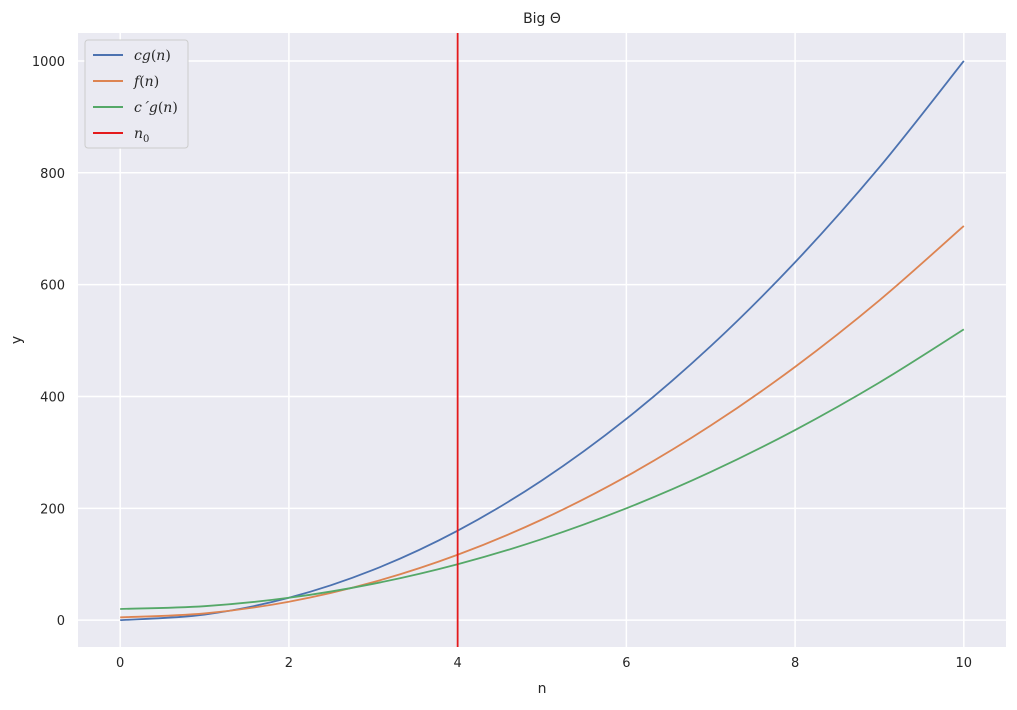  I want to click on legend: cg(n) f(n) c´g(n) n0, so click(136, 94).